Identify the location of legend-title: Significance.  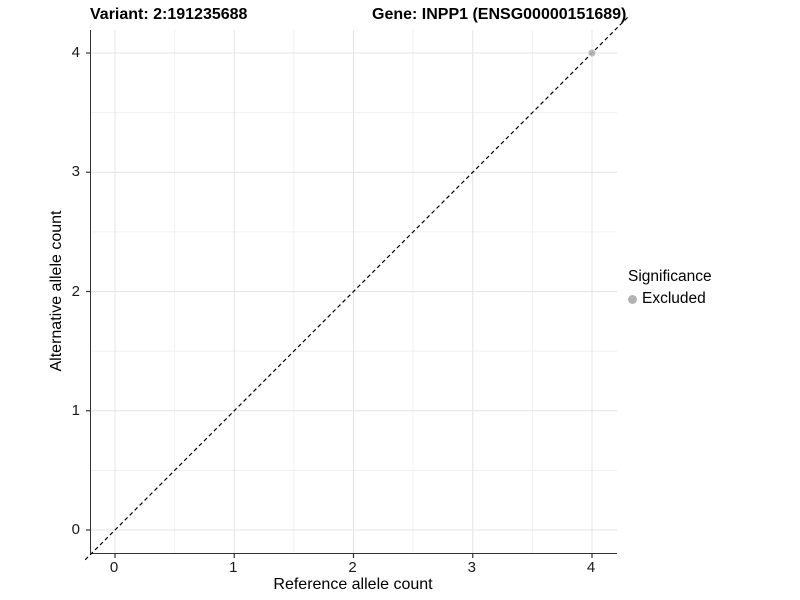
(670, 276).